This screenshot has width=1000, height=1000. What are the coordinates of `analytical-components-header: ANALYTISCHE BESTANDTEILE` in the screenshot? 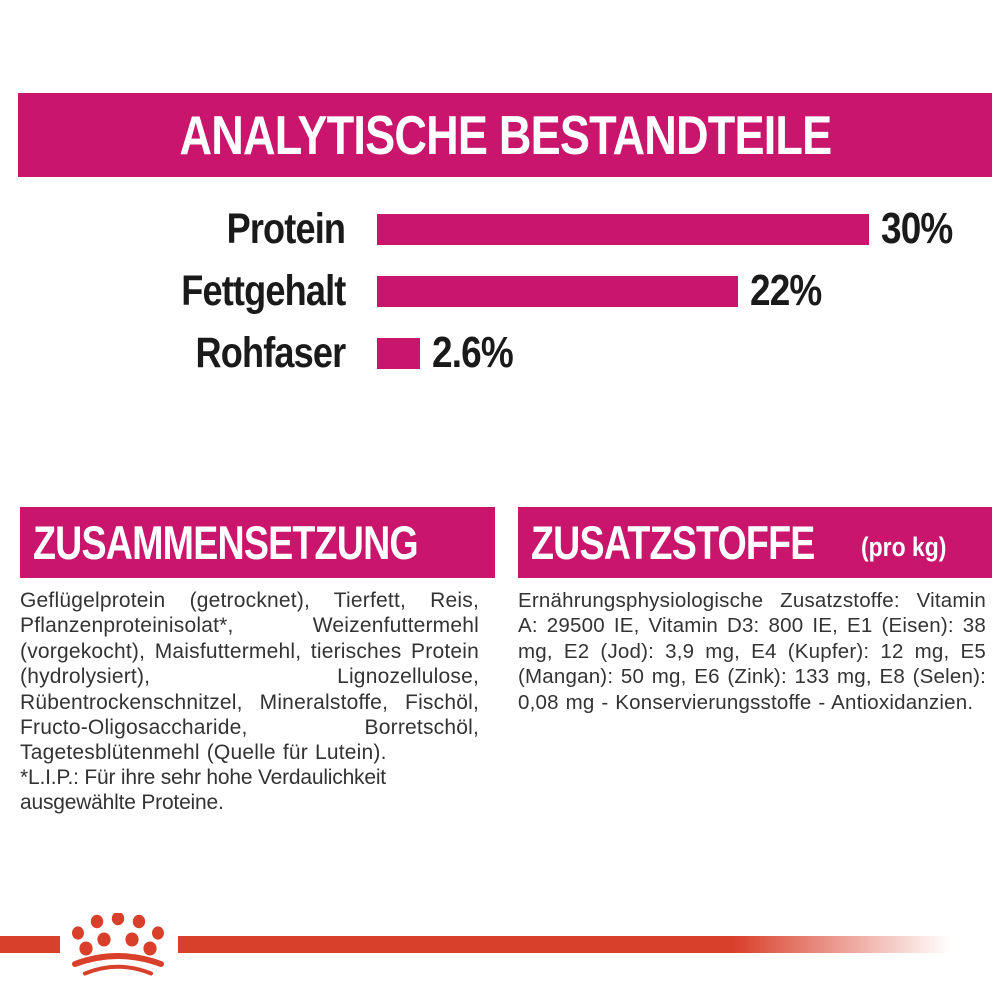 It's located at (505, 135).